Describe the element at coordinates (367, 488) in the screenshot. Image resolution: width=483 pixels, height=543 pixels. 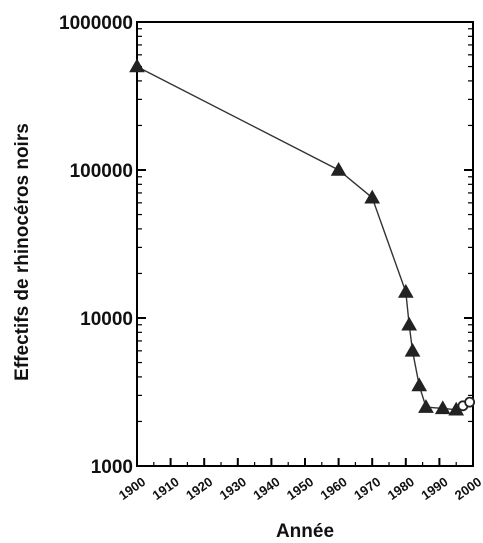
I see `x-tick-label: 1970` at that location.